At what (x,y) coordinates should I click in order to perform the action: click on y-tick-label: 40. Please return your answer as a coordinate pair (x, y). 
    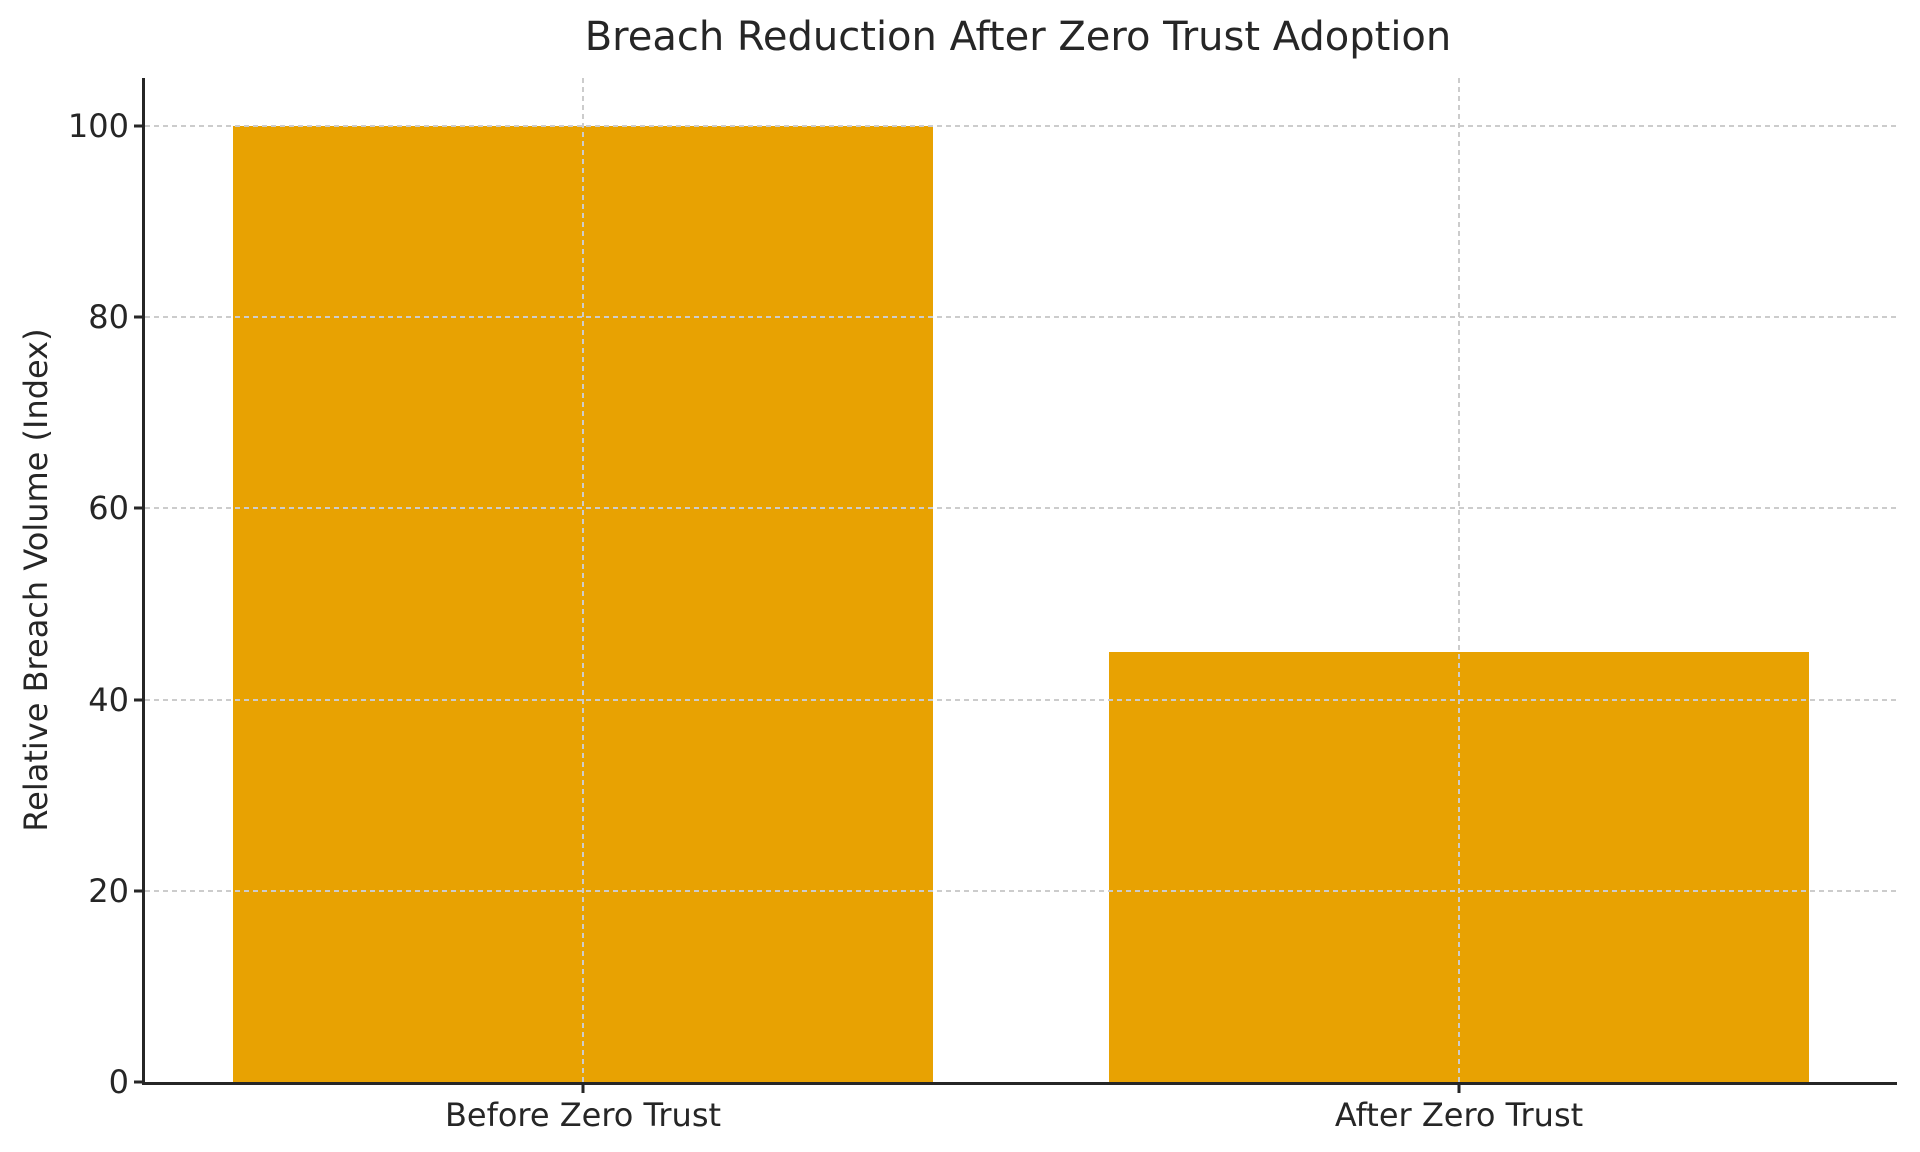
    Looking at the image, I should click on (108, 699).